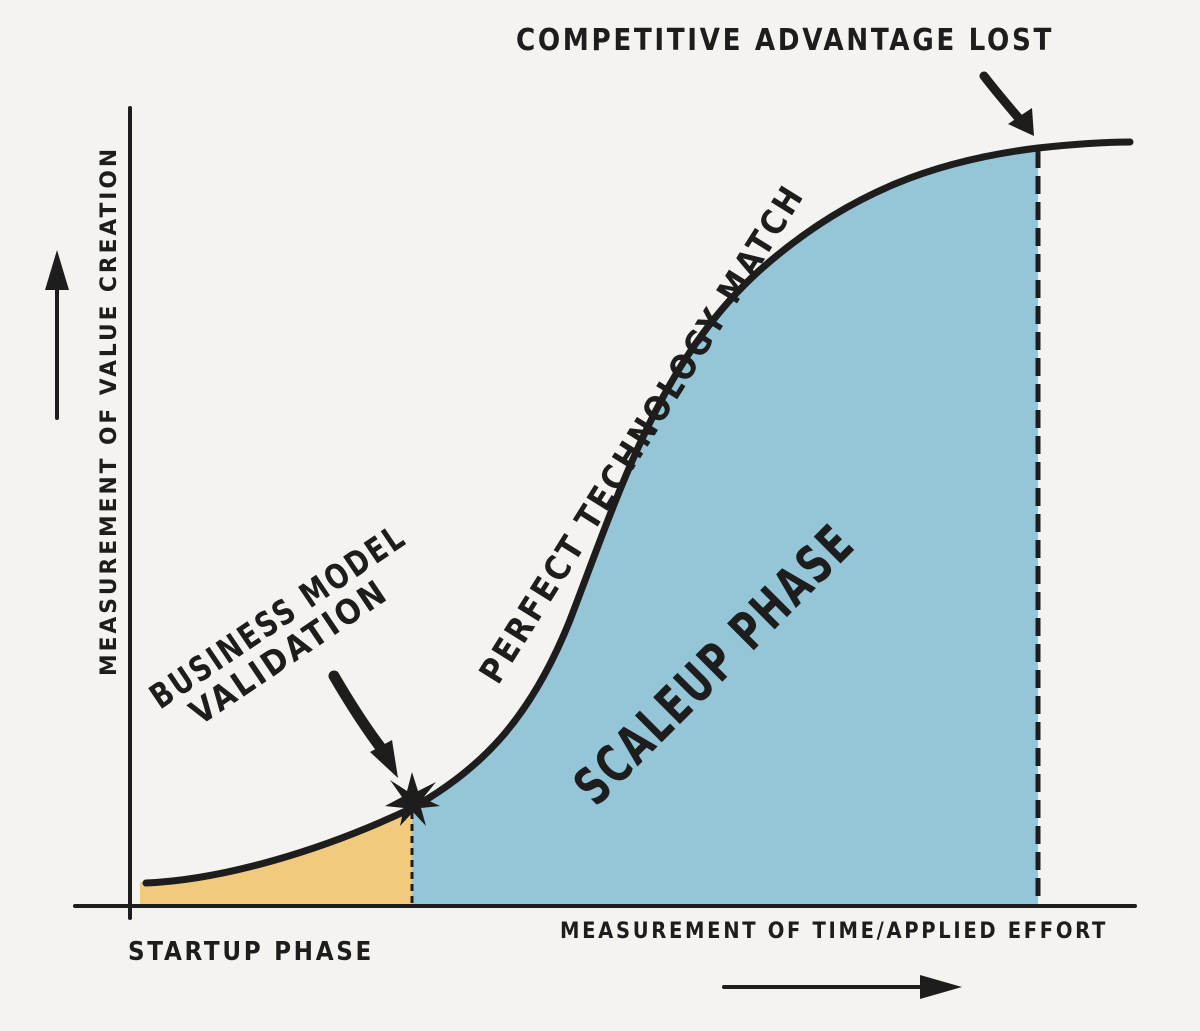 The image size is (1200, 1031). What do you see at coordinates (109, 411) in the screenshot?
I see `y-axis-title: MEASUREMENT OF VALUE CREATION` at bounding box center [109, 411].